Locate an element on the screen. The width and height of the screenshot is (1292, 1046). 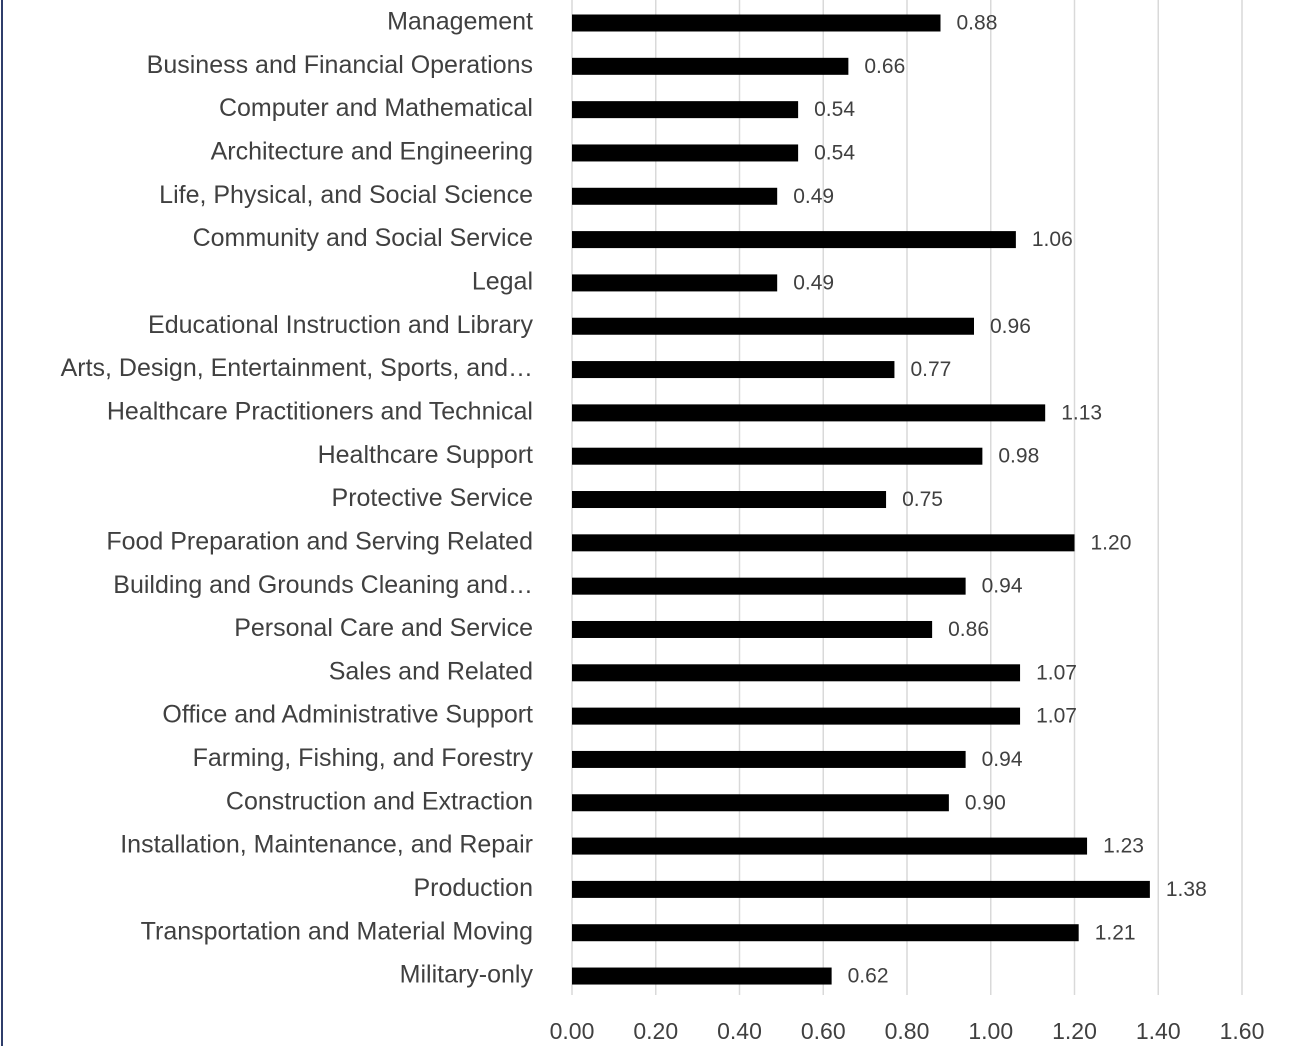
y-tick-label: Construction and Extraction is located at coordinates (379, 801).